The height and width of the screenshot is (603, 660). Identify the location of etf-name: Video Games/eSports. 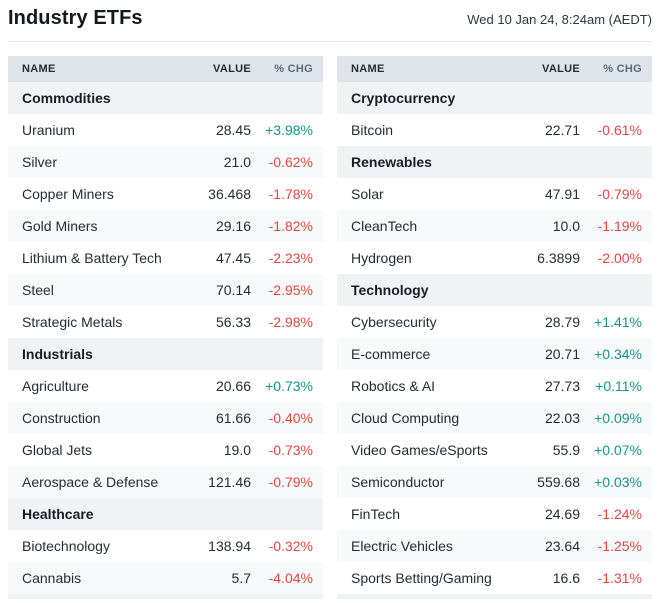
(419, 450).